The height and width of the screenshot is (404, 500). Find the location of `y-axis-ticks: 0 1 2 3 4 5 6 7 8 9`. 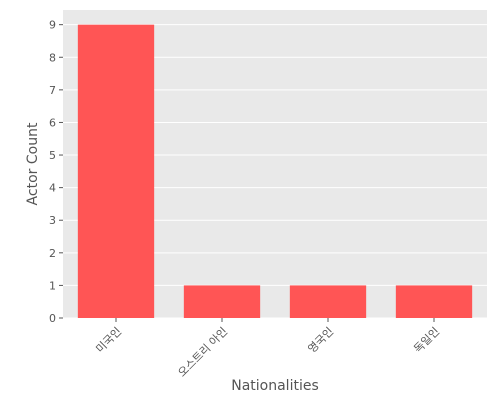

y-axis-ticks: 0 1 2 3 4 5 6 7 8 9 is located at coordinates (56, 172).